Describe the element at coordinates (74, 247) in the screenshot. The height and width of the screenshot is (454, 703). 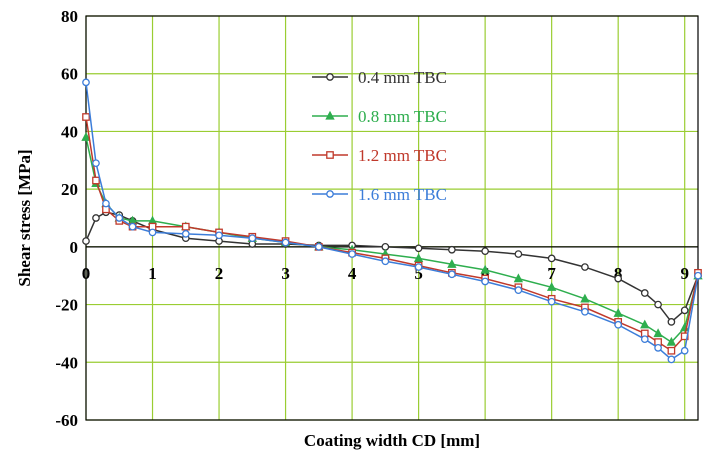
I see `y-tick-label: 0` at that location.